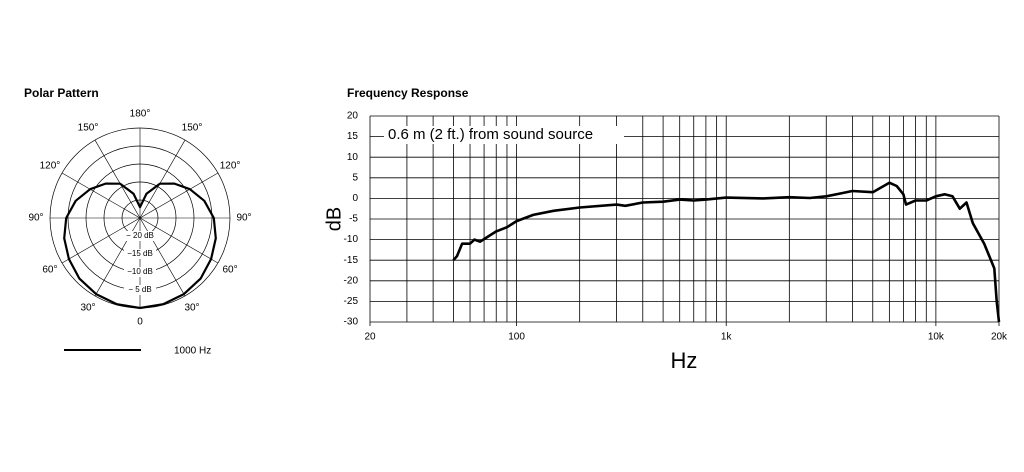 This screenshot has width=1024, height=472. I want to click on y-tick-label: -20, so click(351, 280).